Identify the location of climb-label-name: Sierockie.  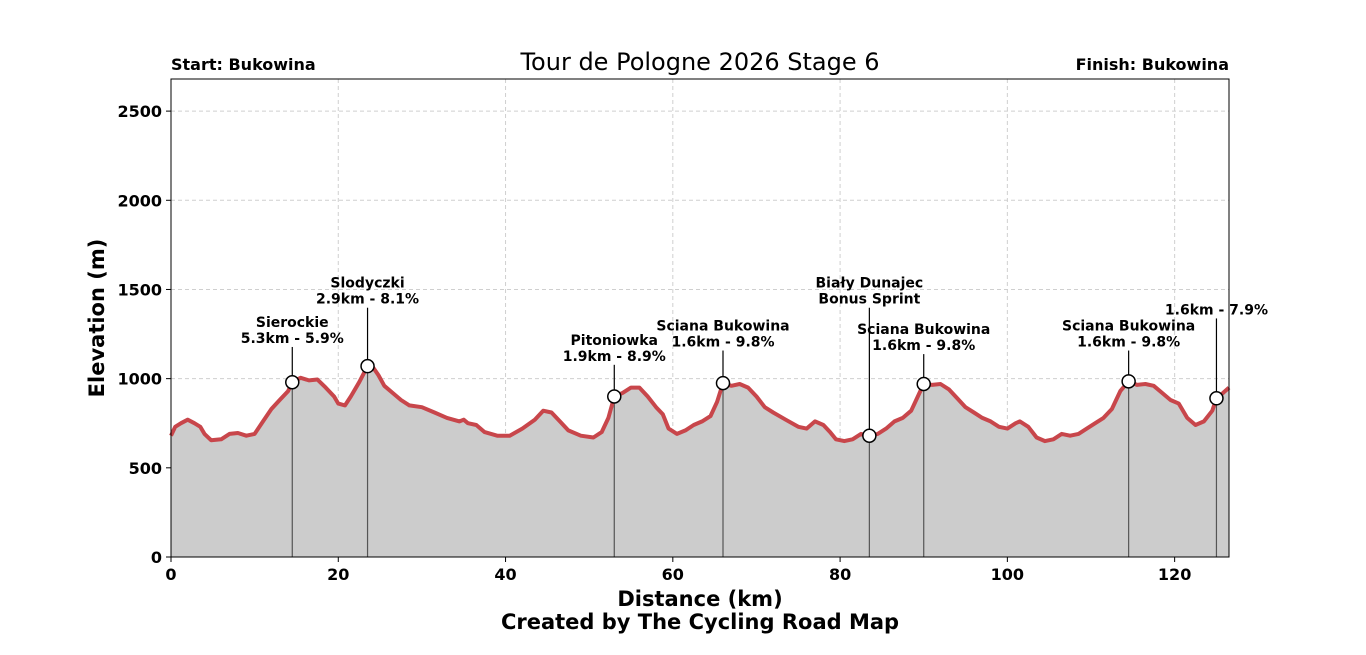
(292, 323).